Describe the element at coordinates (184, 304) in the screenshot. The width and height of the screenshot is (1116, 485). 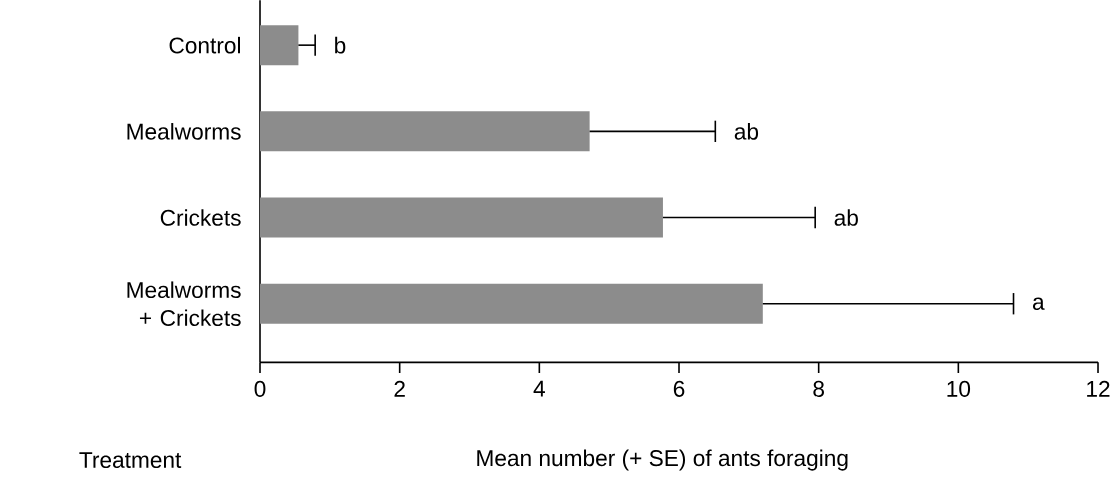
I see `y-tick-label: Mealworms + Crickets` at that location.